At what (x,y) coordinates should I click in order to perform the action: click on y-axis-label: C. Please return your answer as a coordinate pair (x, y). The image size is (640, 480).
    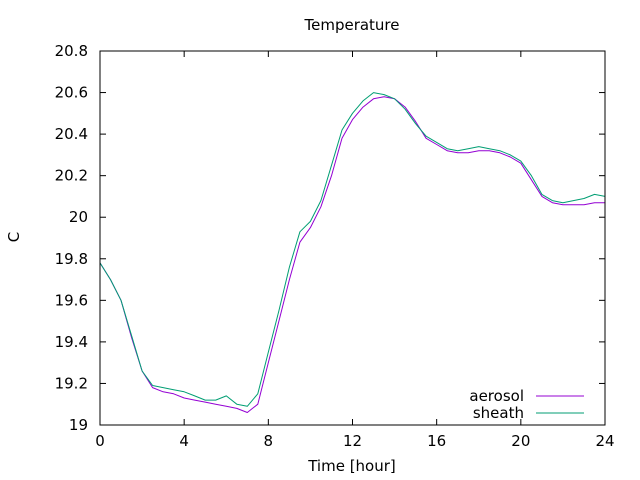
    Looking at the image, I should click on (14, 237).